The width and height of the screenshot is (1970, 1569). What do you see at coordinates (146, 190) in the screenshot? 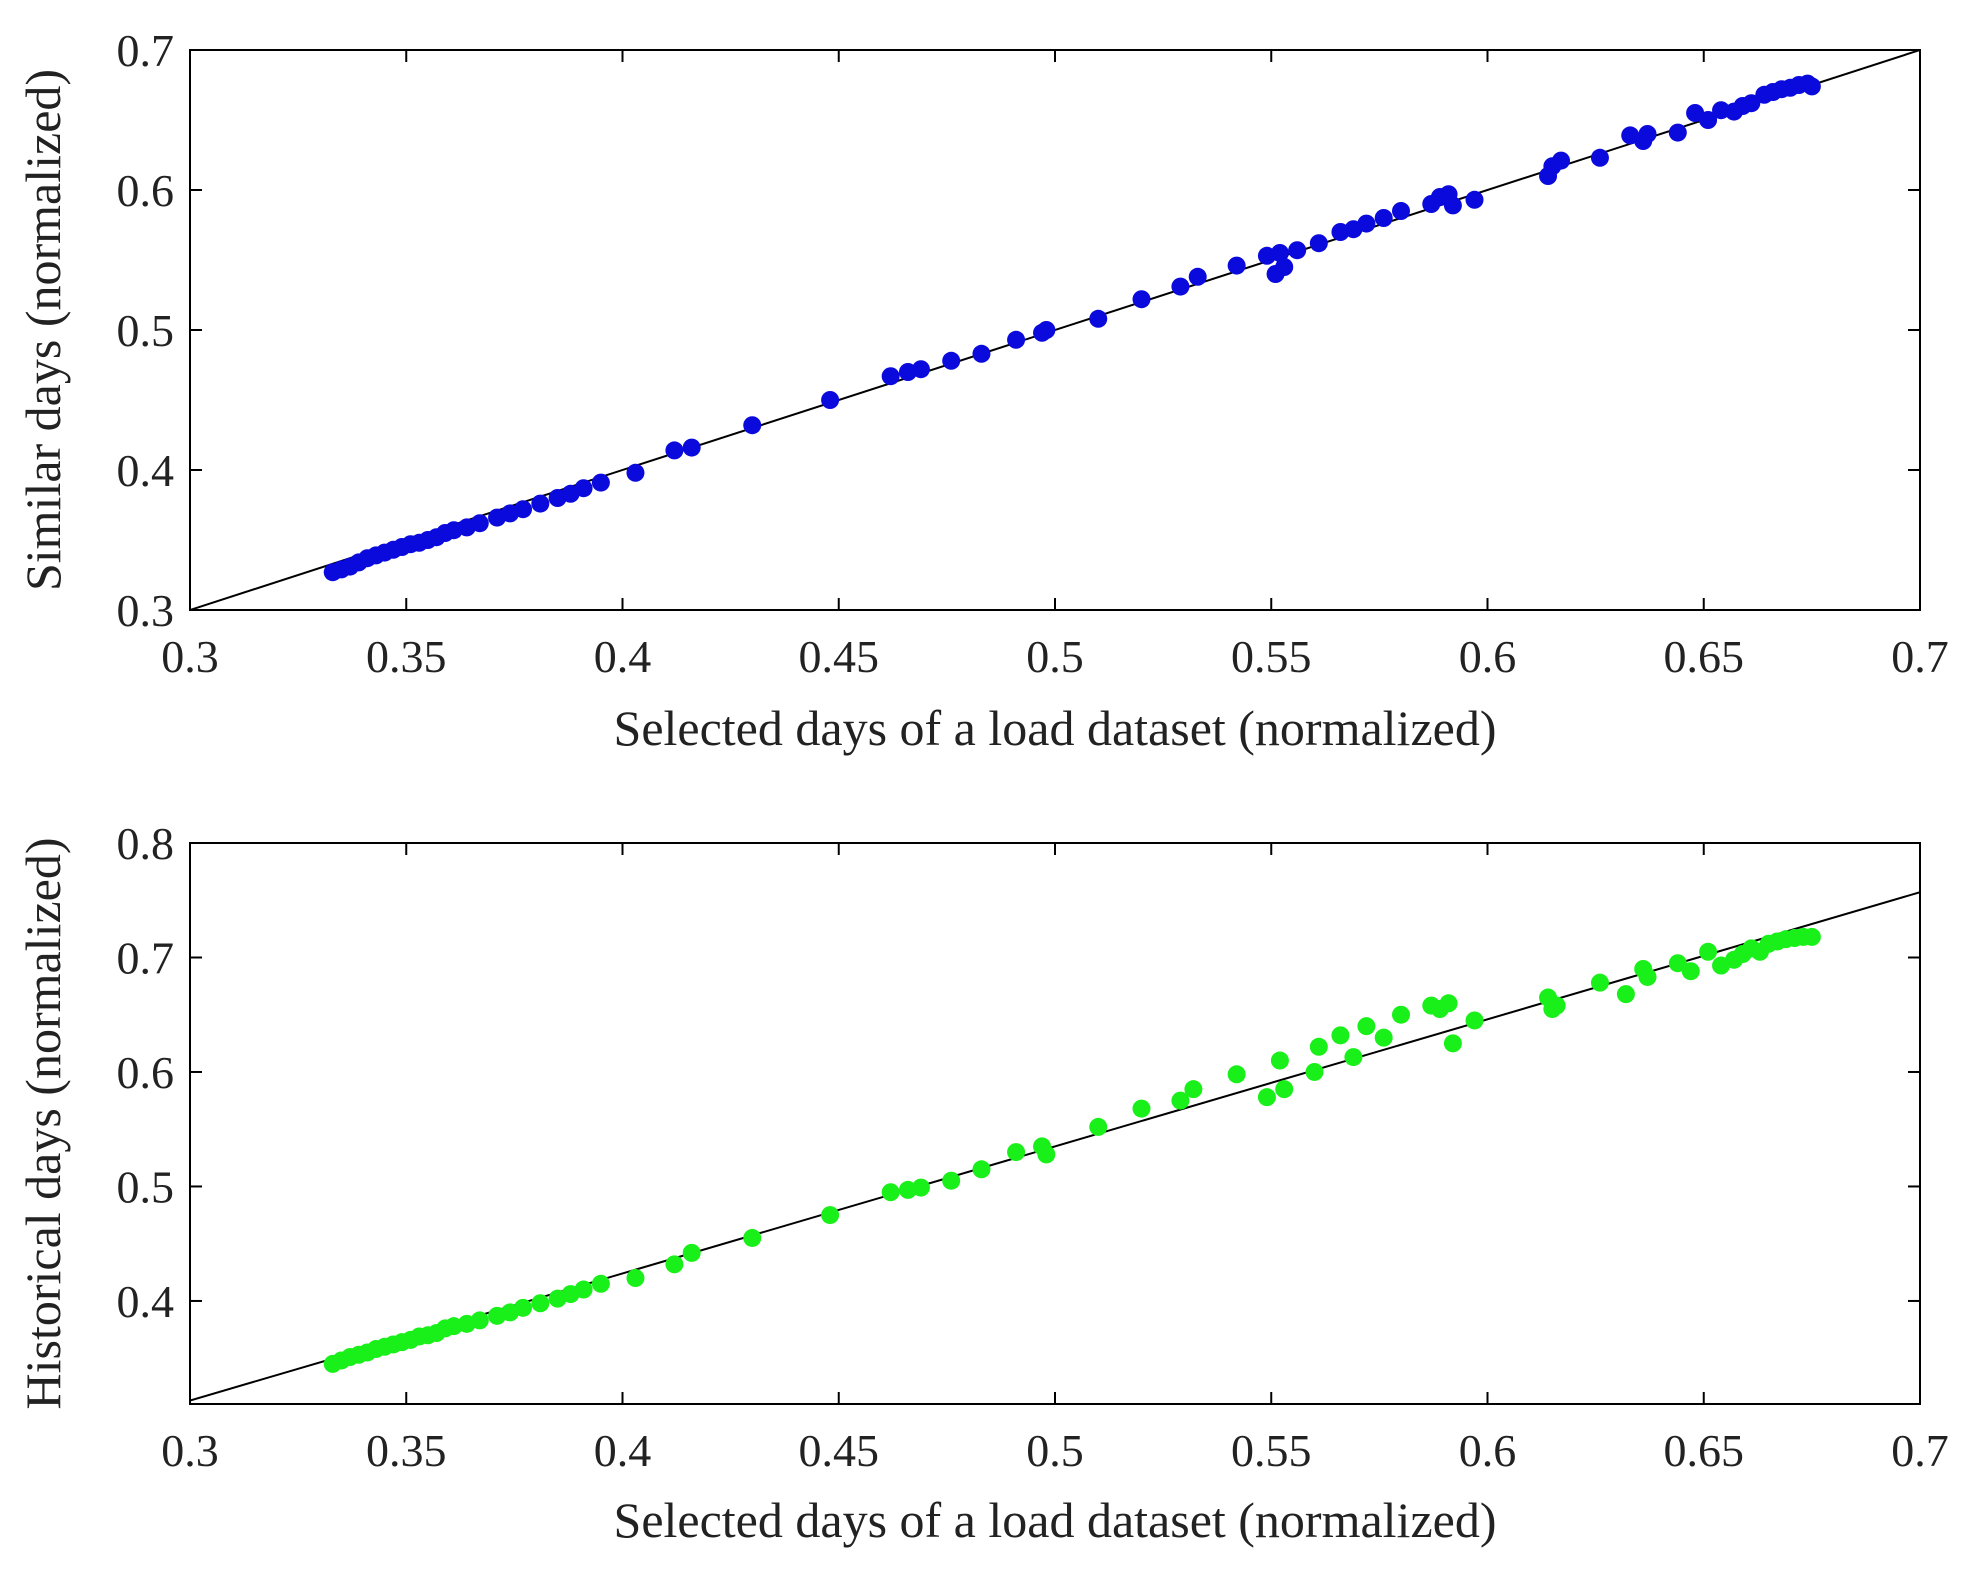
I see `top-y-tick-label: 0.6` at bounding box center [146, 190].